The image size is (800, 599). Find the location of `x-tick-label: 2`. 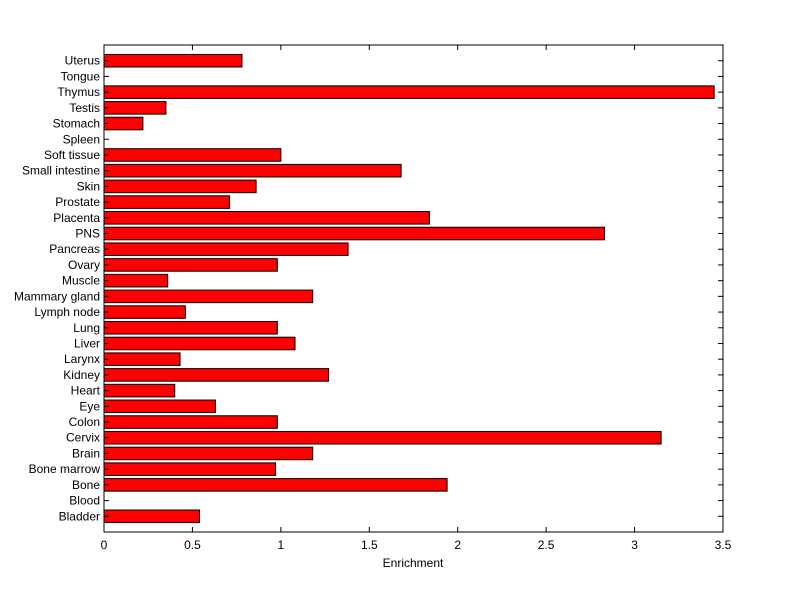

x-tick-label: 2 is located at coordinates (457, 545).